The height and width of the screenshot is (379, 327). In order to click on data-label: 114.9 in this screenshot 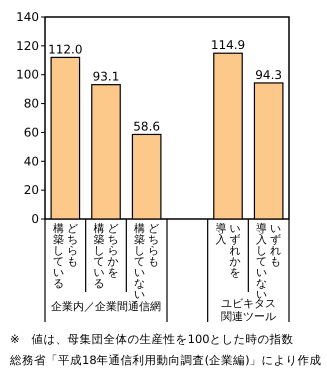, I will do `click(228, 45)`.